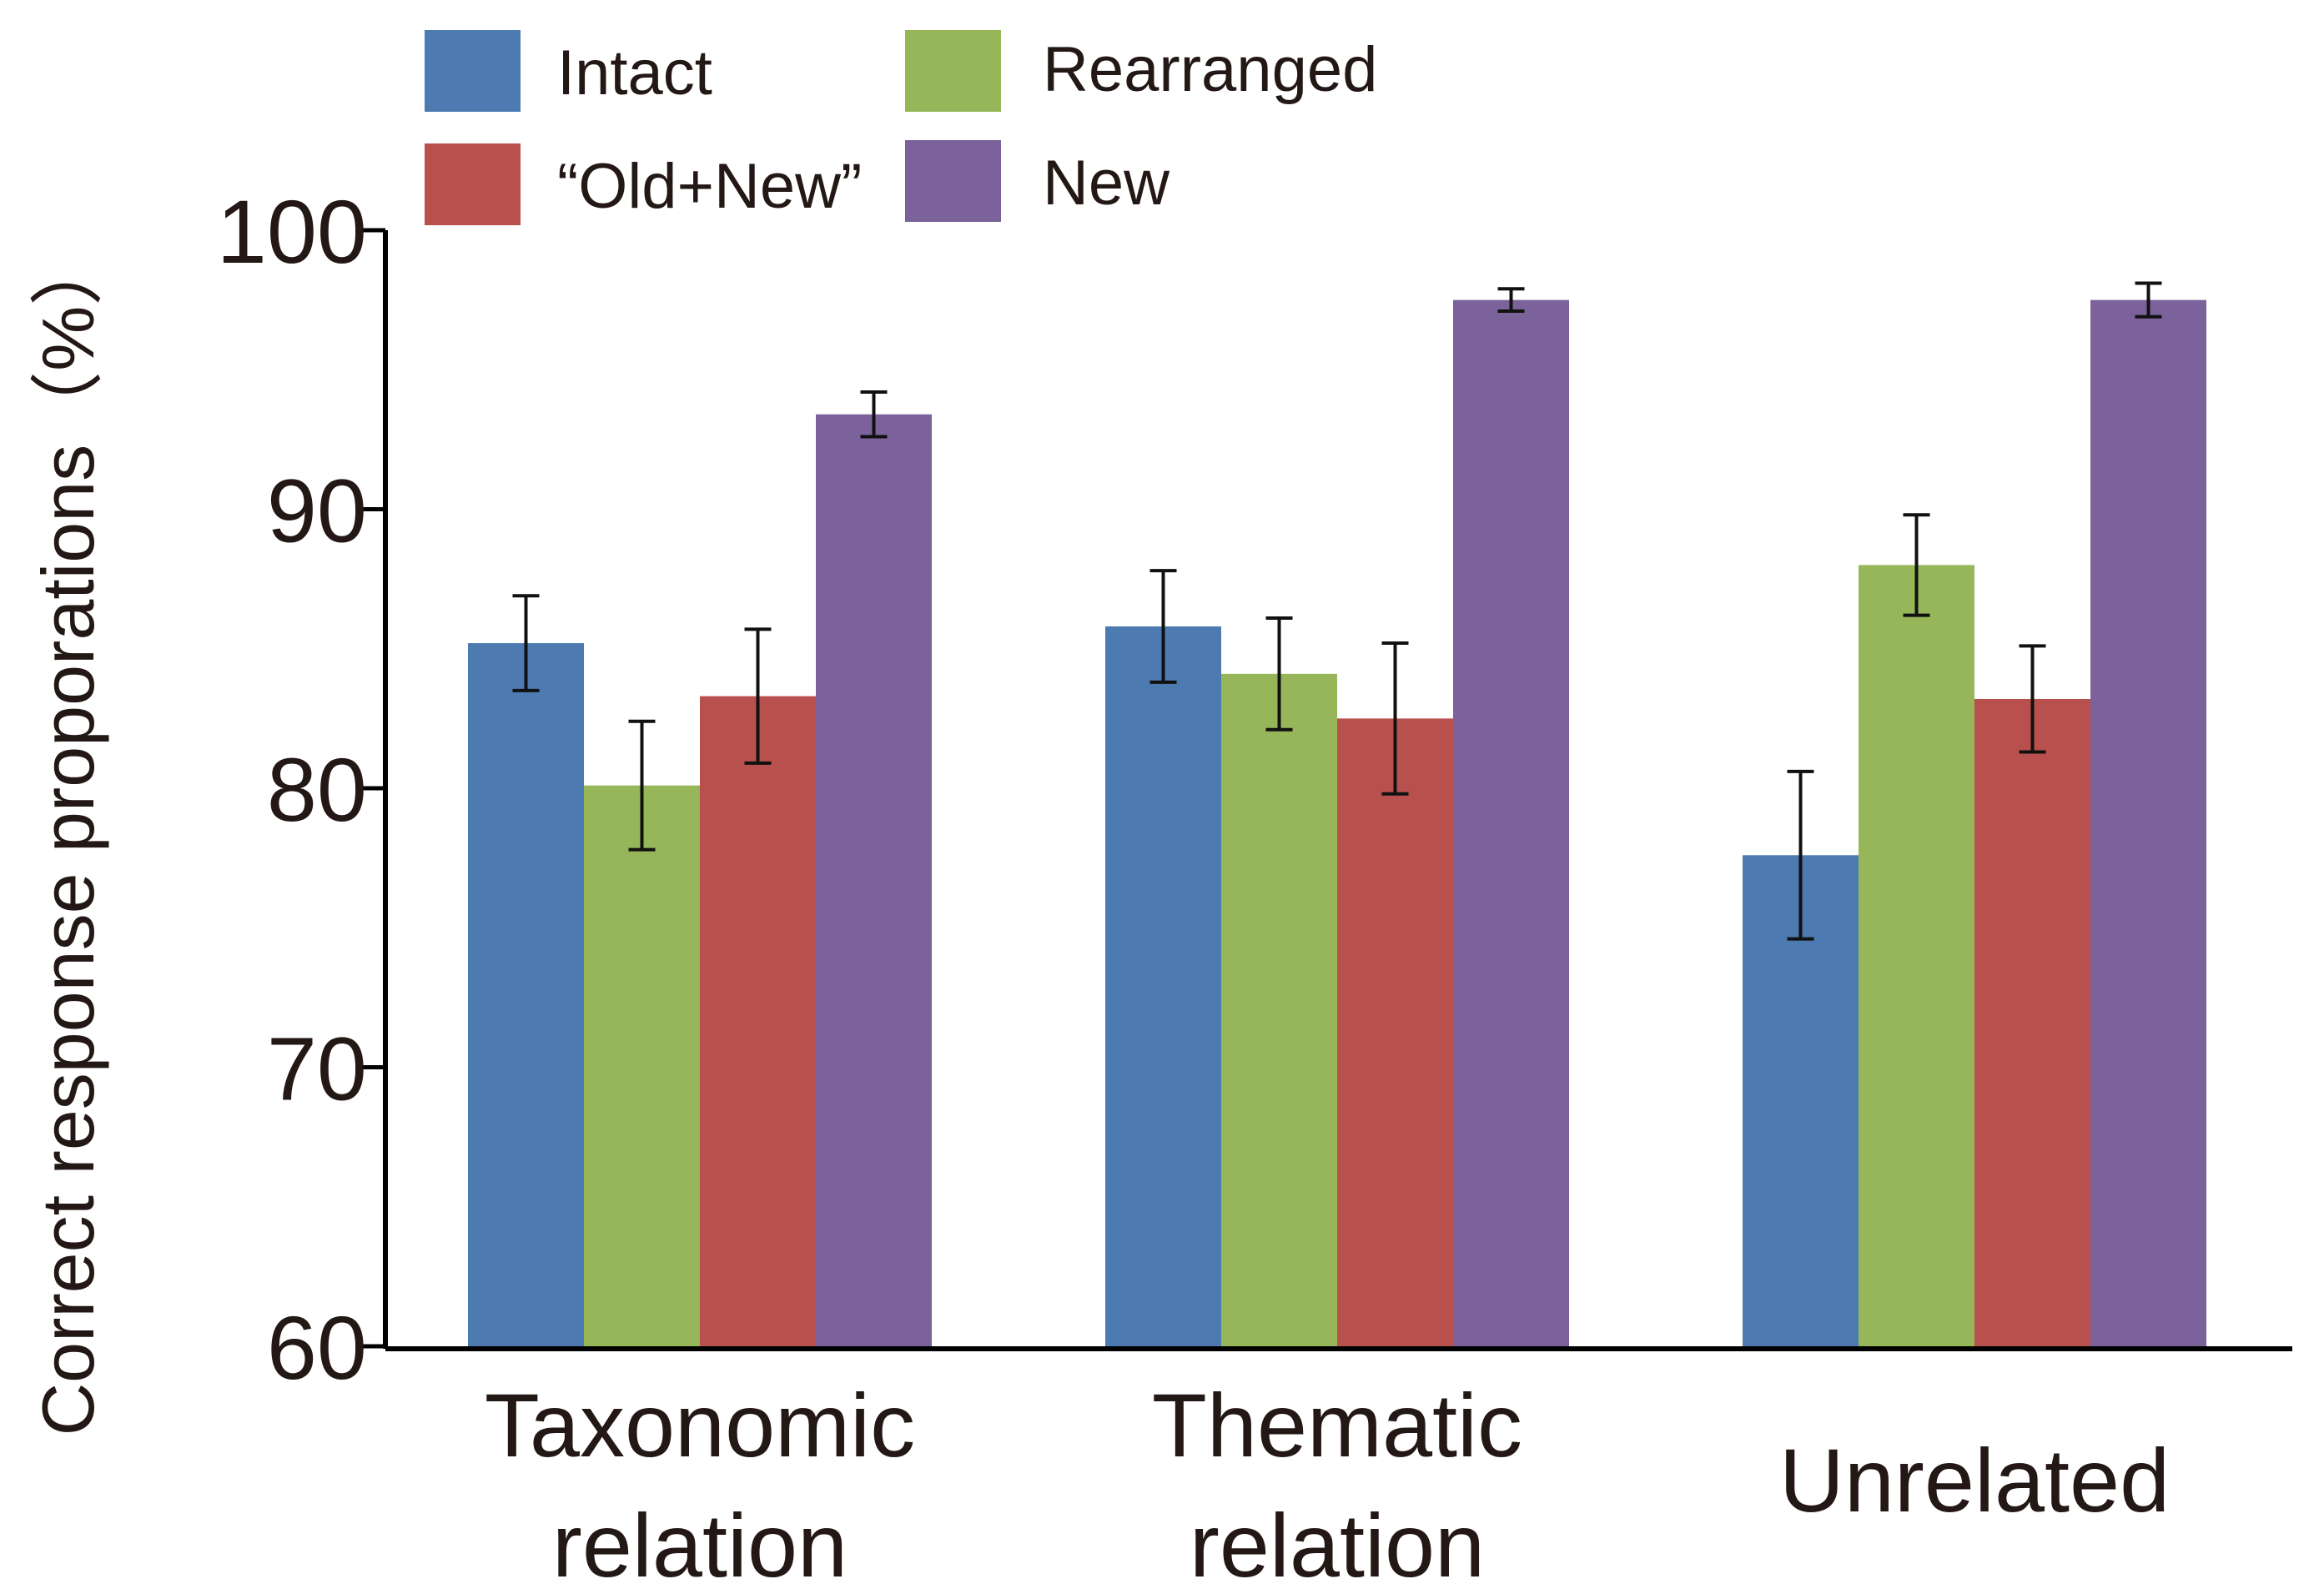  Describe the element at coordinates (317, 789) in the screenshot. I see `y-tick-label: 80` at that location.